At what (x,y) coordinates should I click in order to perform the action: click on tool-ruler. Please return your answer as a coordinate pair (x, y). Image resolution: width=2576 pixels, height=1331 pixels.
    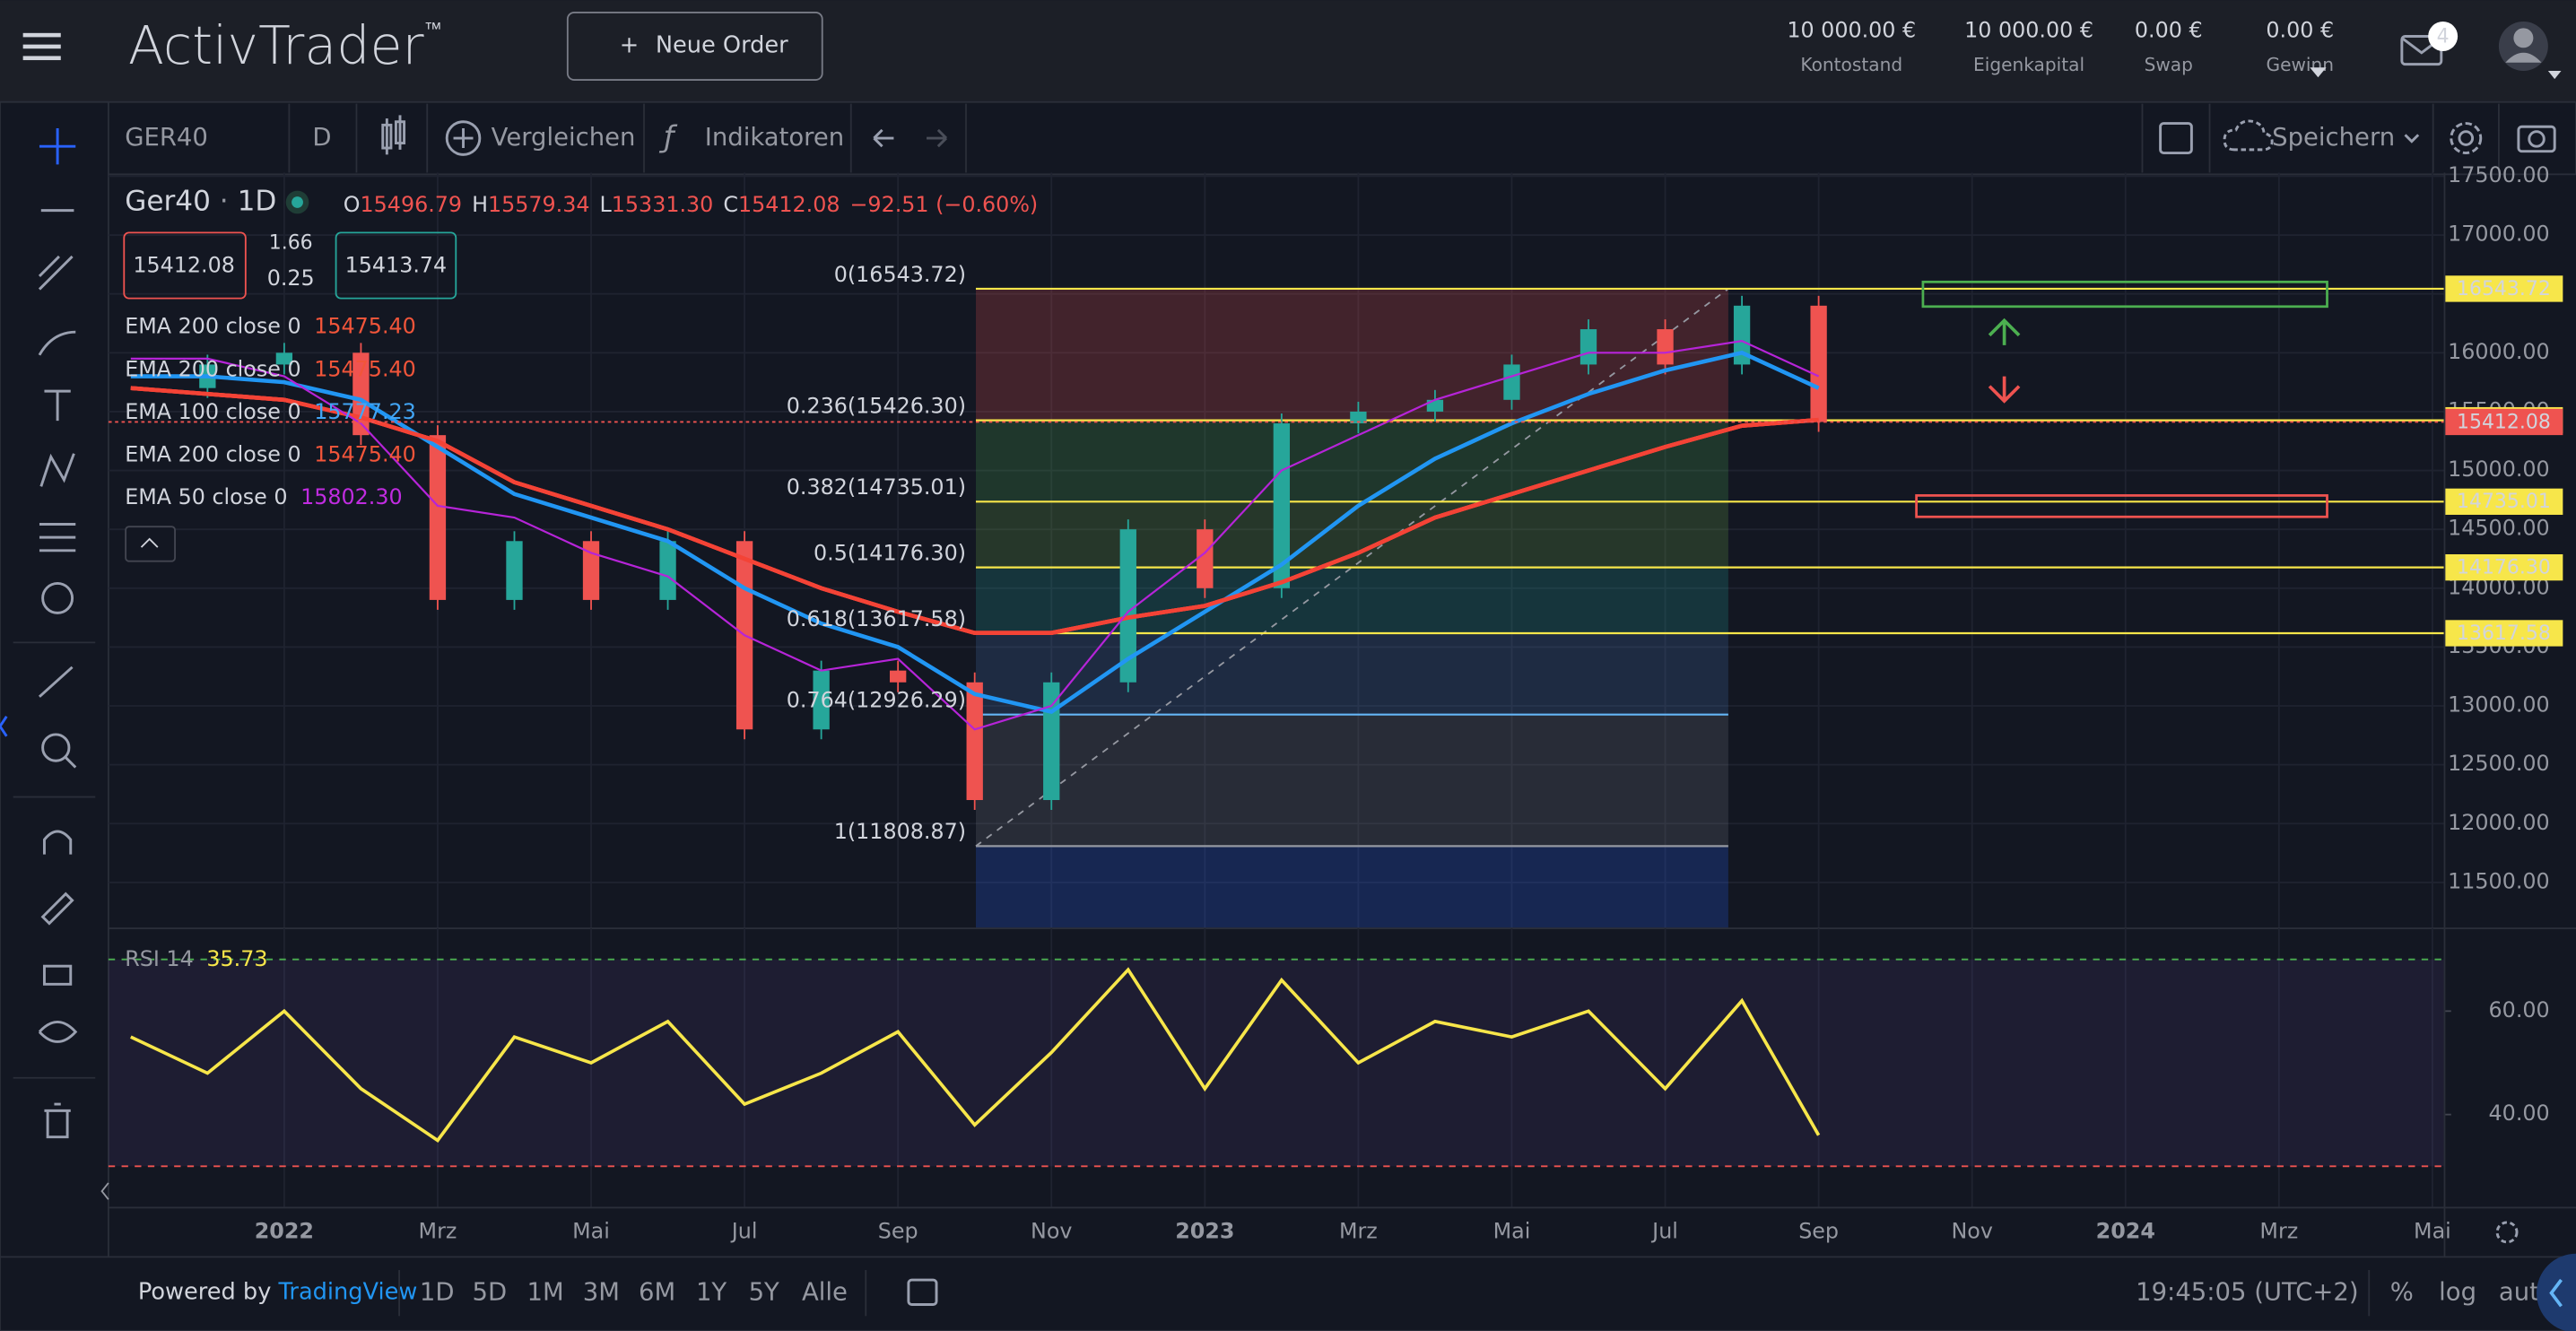
    Looking at the image, I should click on (56, 682).